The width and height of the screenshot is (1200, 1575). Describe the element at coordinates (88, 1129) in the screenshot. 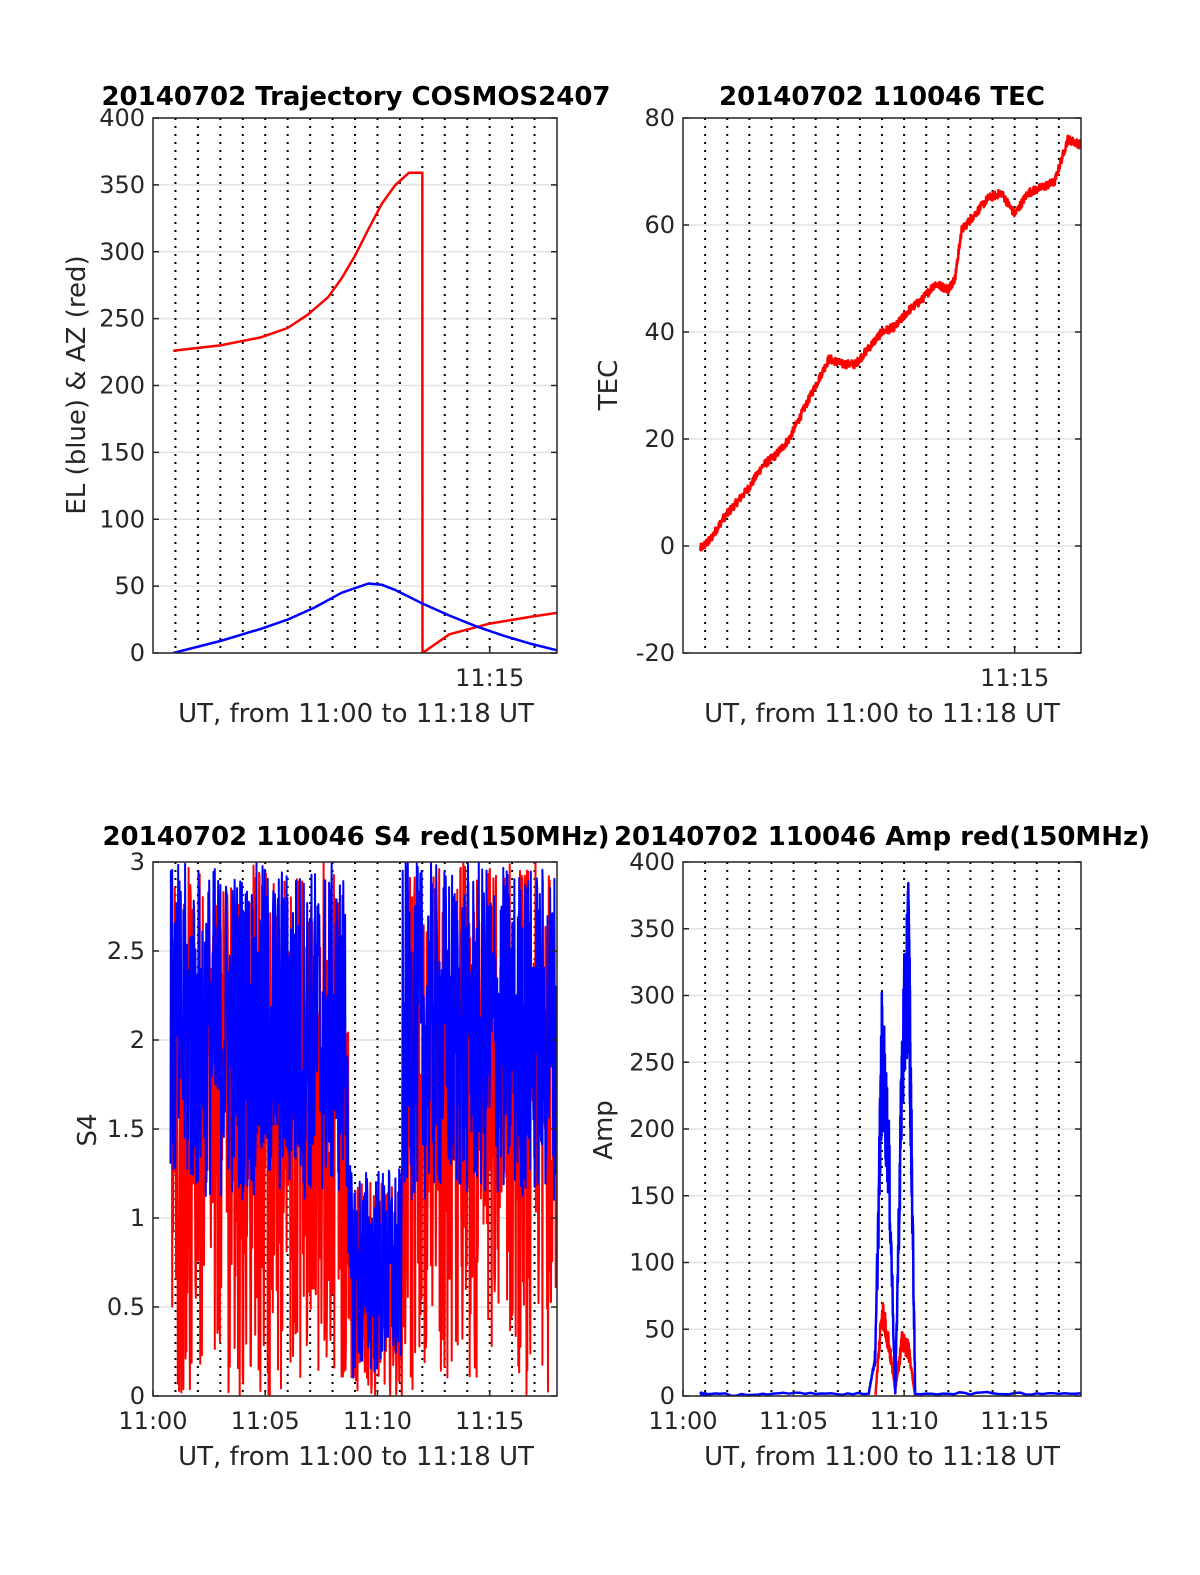

I see `s4-ylabel: S4` at that location.